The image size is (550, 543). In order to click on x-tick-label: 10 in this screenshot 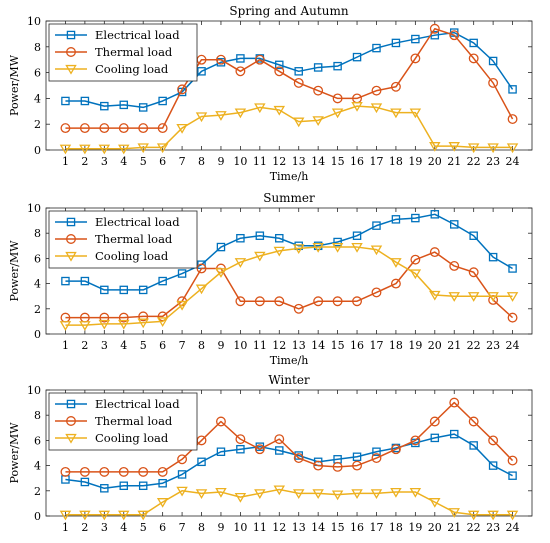, I will do `click(240, 161)`.